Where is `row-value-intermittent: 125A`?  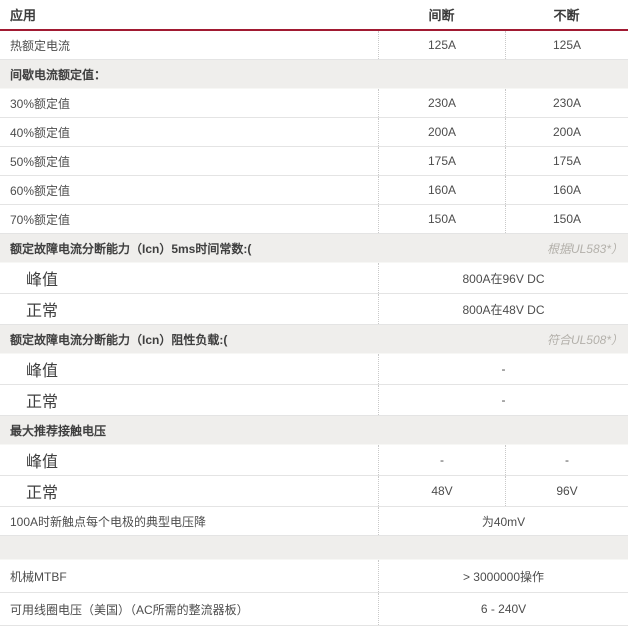 row-value-intermittent: 125A is located at coordinates (441, 45).